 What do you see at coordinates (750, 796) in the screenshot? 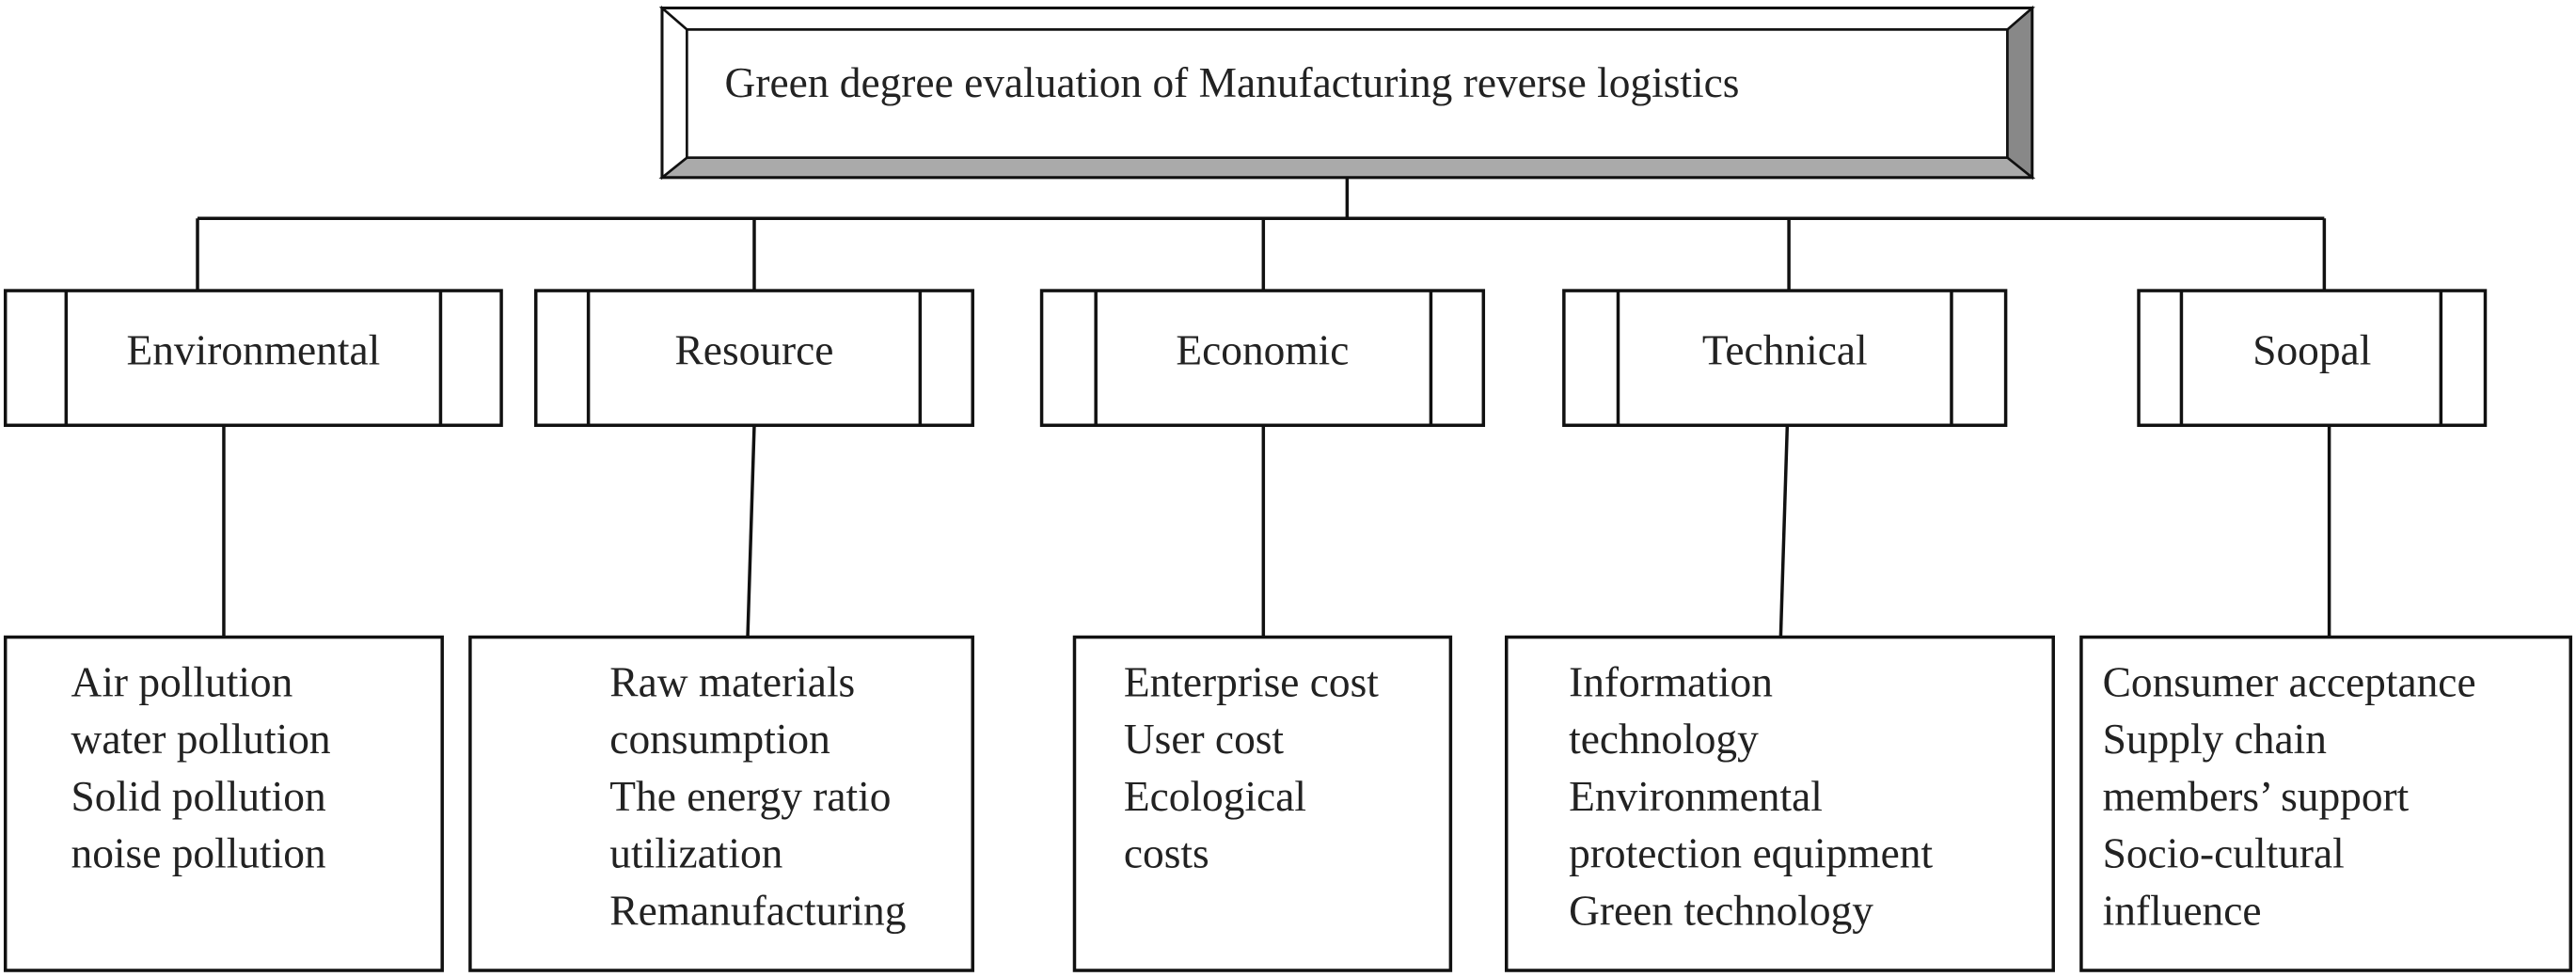
I see `item-text: The energy ratio` at bounding box center [750, 796].